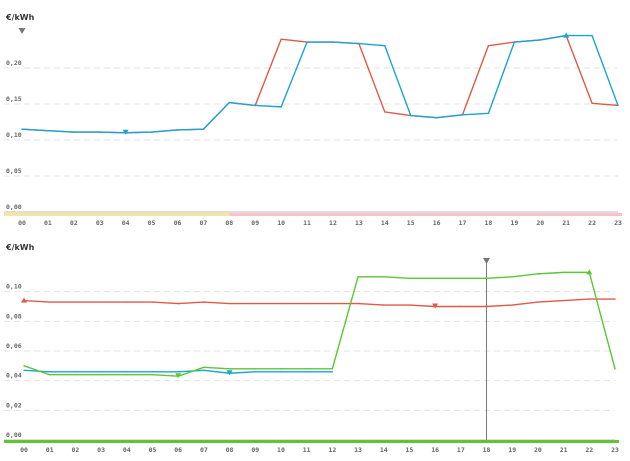 The image size is (630, 461). I want to click on x-tick-label: 22, so click(592, 223).